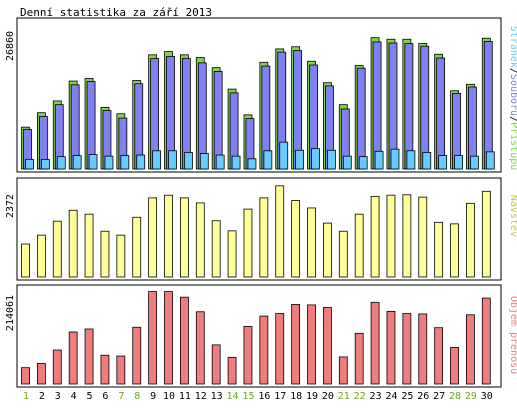  I want to click on x-tick-label-day-26: 26, so click(423, 396).